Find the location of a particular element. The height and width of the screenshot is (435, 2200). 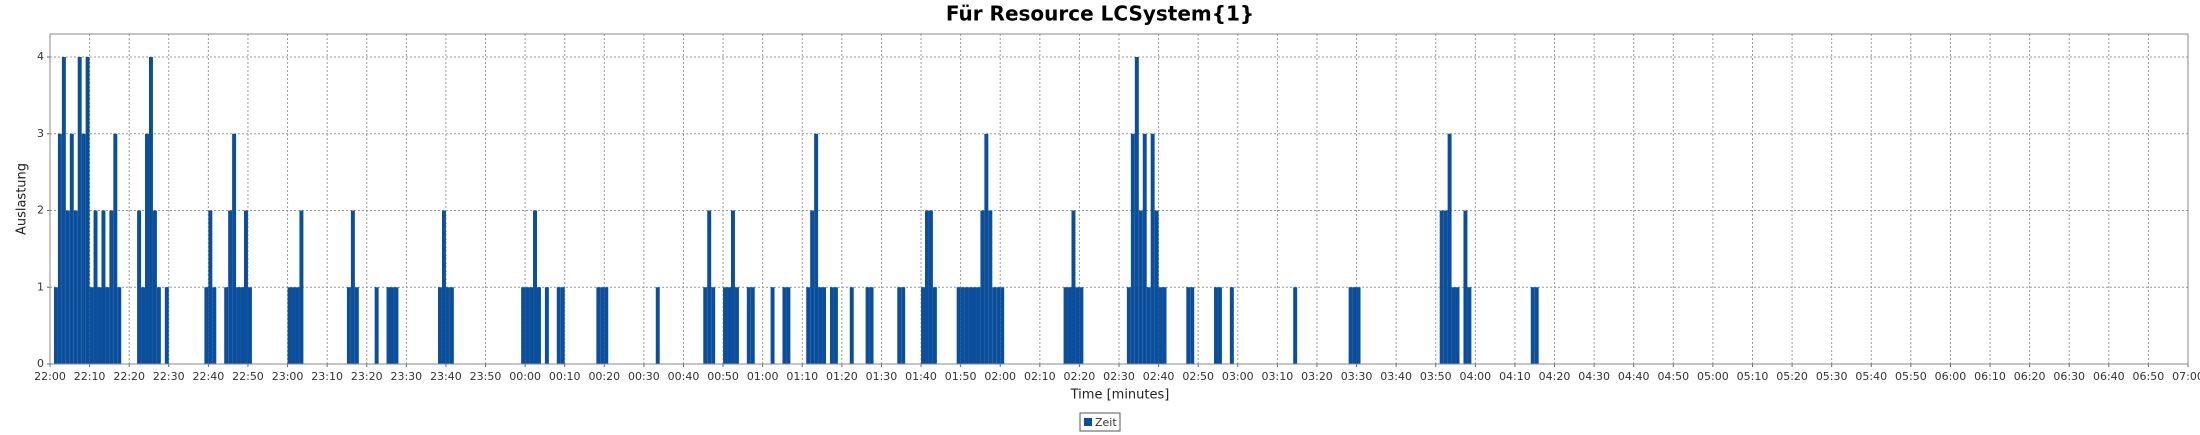

x-tick-label: 22:30 is located at coordinates (169, 376).